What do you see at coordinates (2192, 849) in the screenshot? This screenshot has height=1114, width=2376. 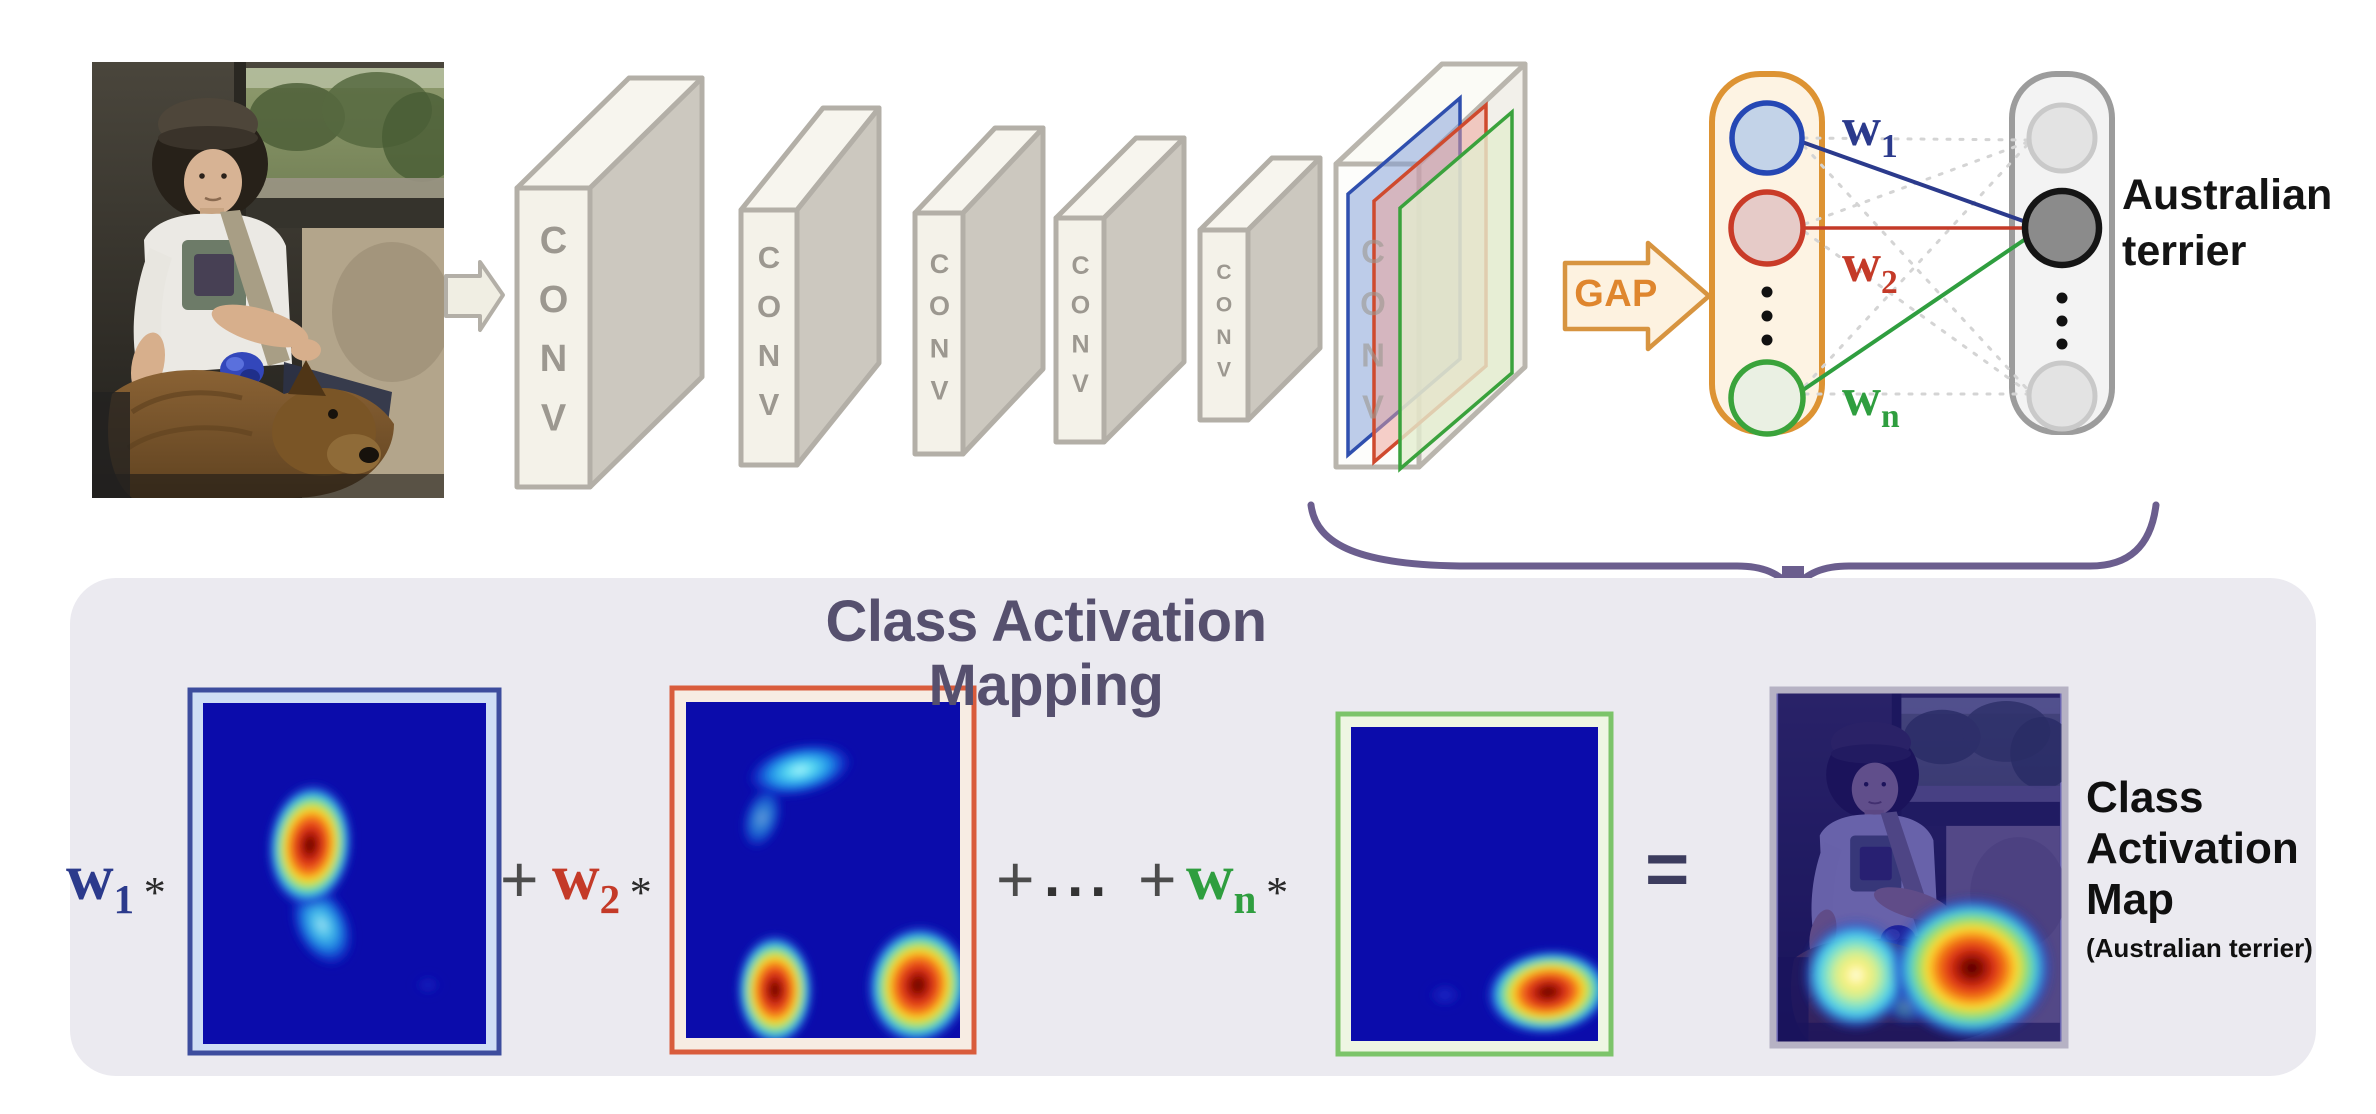 I see `result-label-line2: Activation` at bounding box center [2192, 849].